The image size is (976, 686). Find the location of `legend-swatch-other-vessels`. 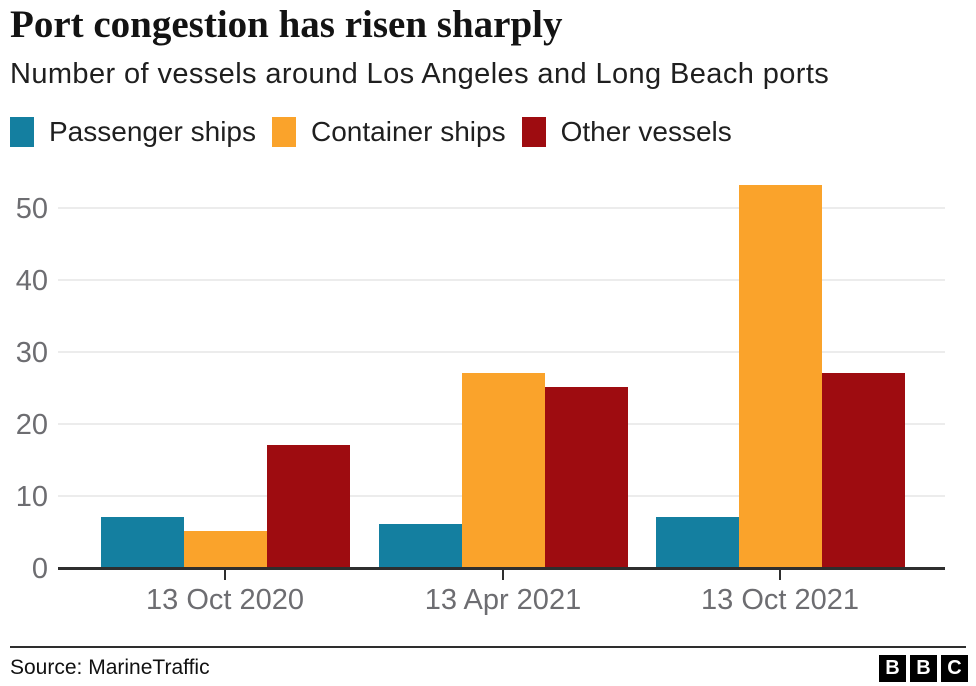

legend-swatch-other-vessels is located at coordinates (533, 132).